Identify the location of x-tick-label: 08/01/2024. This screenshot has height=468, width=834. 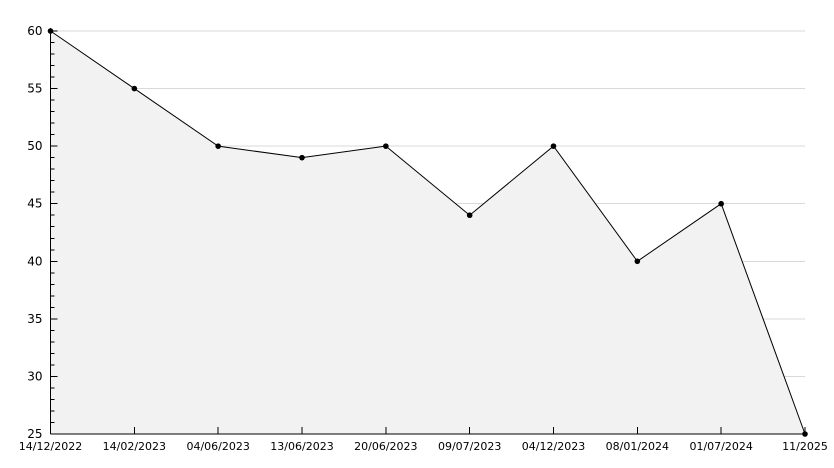
(637, 446).